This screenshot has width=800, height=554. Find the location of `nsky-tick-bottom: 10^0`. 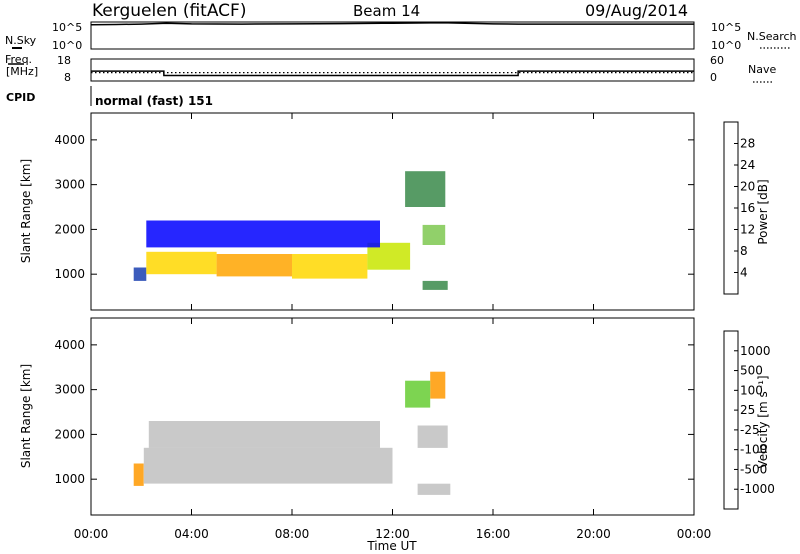

nsky-tick-bottom: 10^0 is located at coordinates (67, 45).